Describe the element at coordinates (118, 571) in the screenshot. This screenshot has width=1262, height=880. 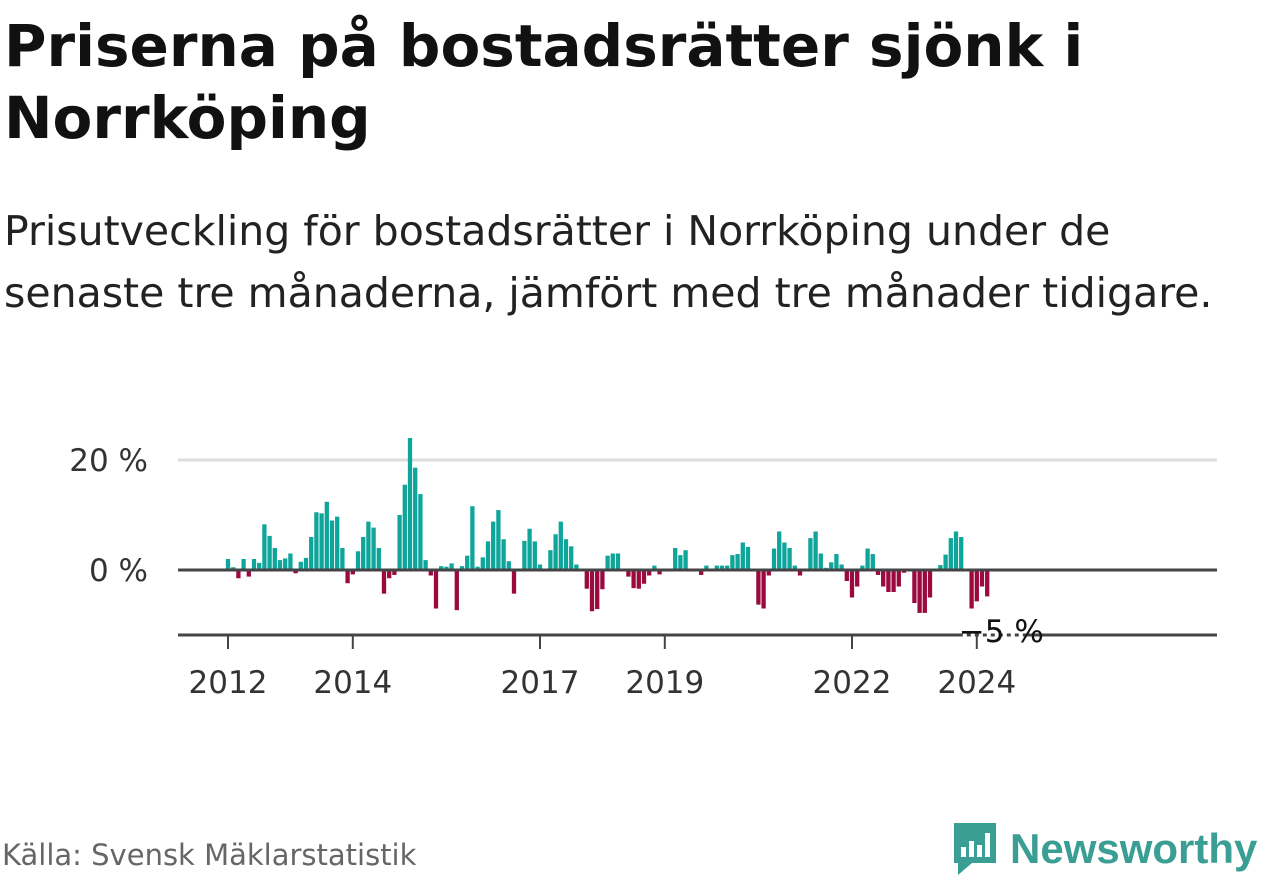
I see `y-tick-label: 0 %` at that location.